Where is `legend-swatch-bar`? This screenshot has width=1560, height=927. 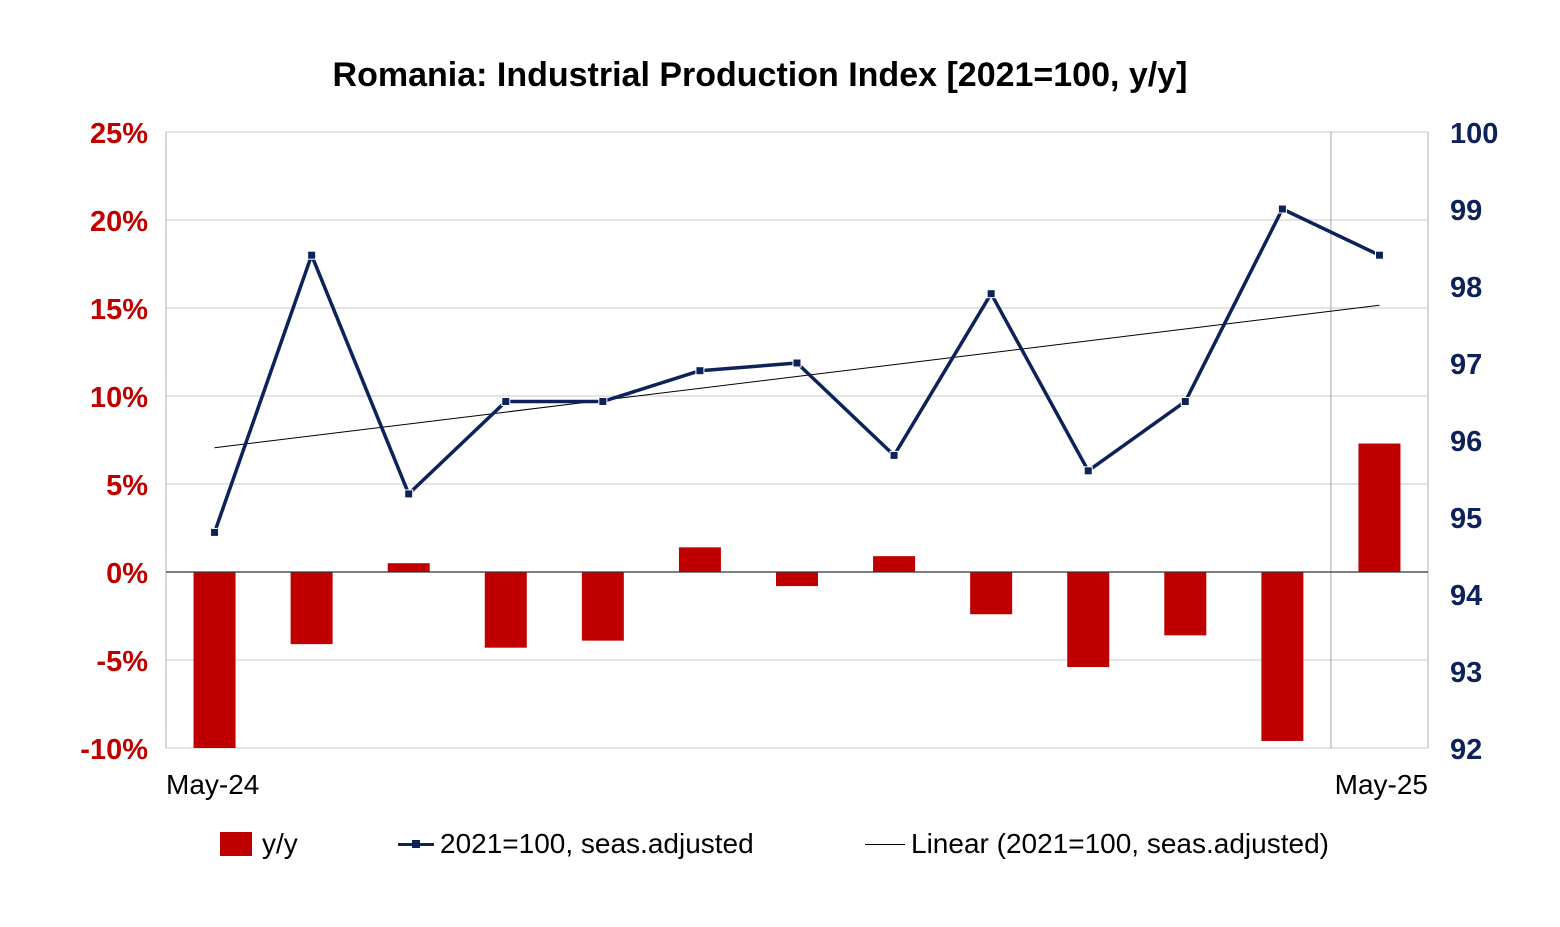 legend-swatch-bar is located at coordinates (236, 844).